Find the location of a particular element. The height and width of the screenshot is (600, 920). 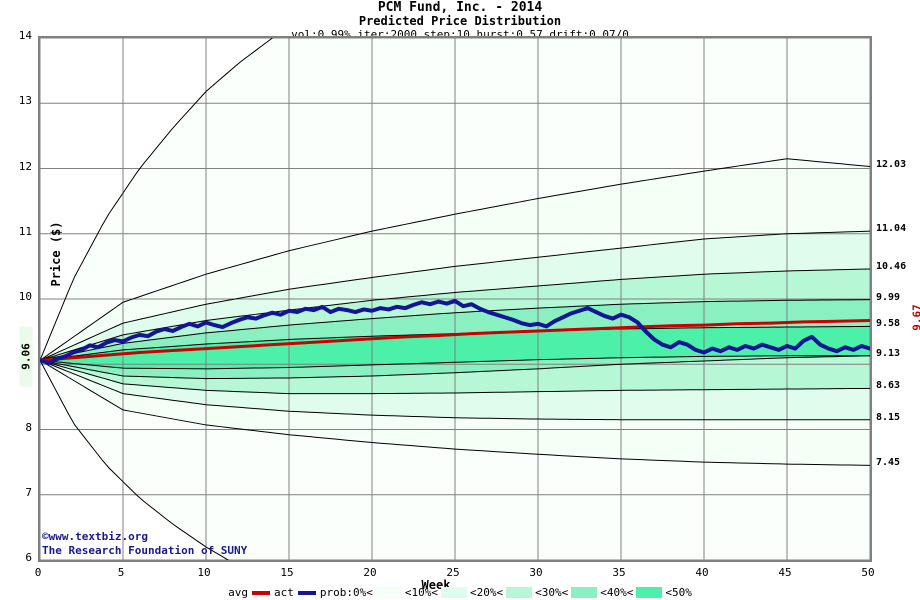

band-edge-40%-lower is located at coordinates (455, 367).